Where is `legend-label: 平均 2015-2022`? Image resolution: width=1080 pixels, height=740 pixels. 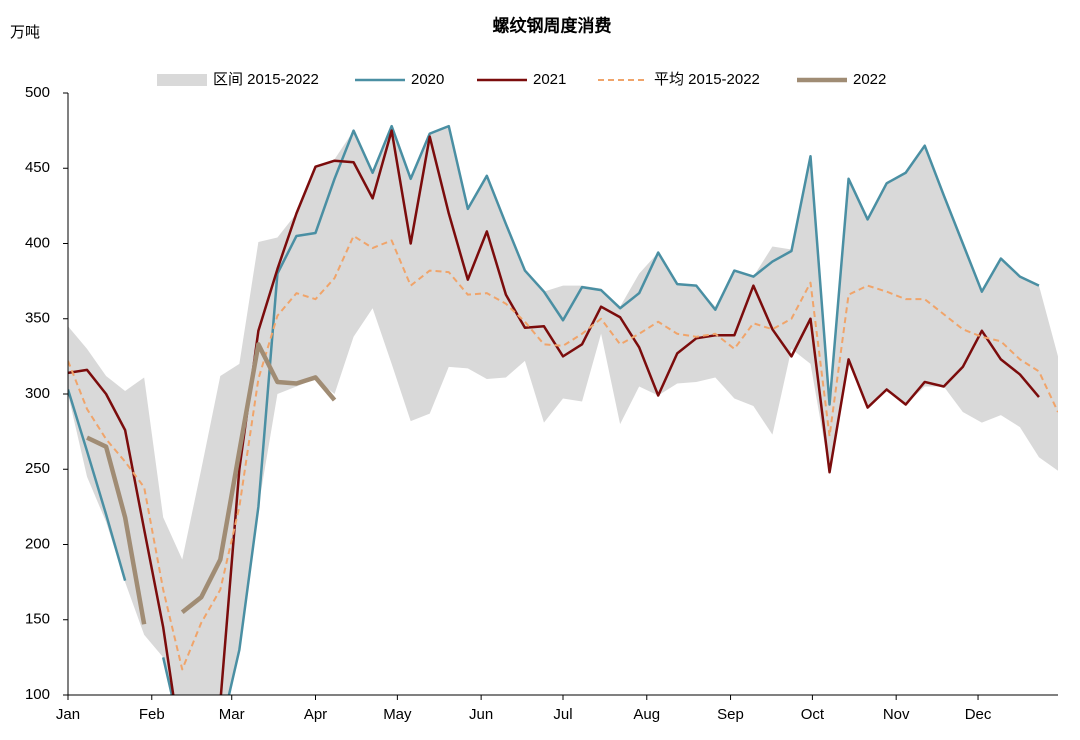 legend-label: 平均 2015-2022 is located at coordinates (707, 79).